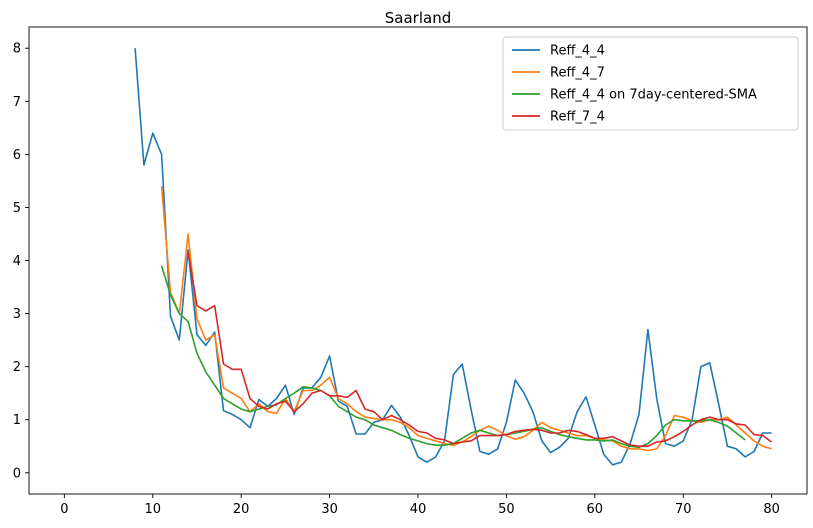 Image resolution: width=813 pixels, height=528 pixels. I want to click on x-tick-label: 50, so click(506, 509).